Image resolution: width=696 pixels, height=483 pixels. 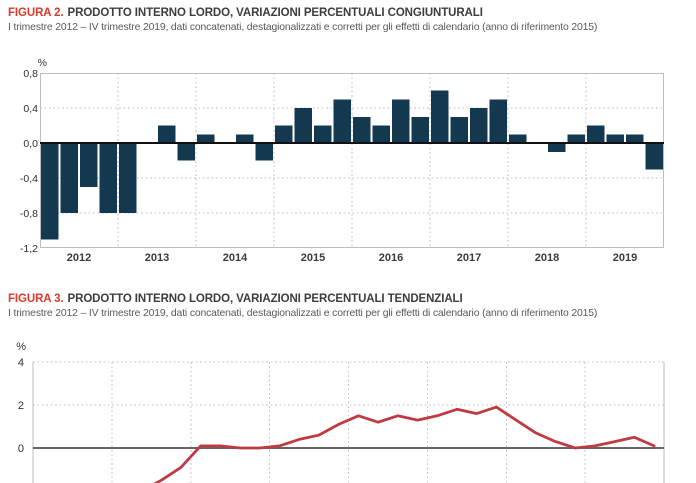 What do you see at coordinates (21, 363) in the screenshot?
I see `y-tick-label: 4` at bounding box center [21, 363].